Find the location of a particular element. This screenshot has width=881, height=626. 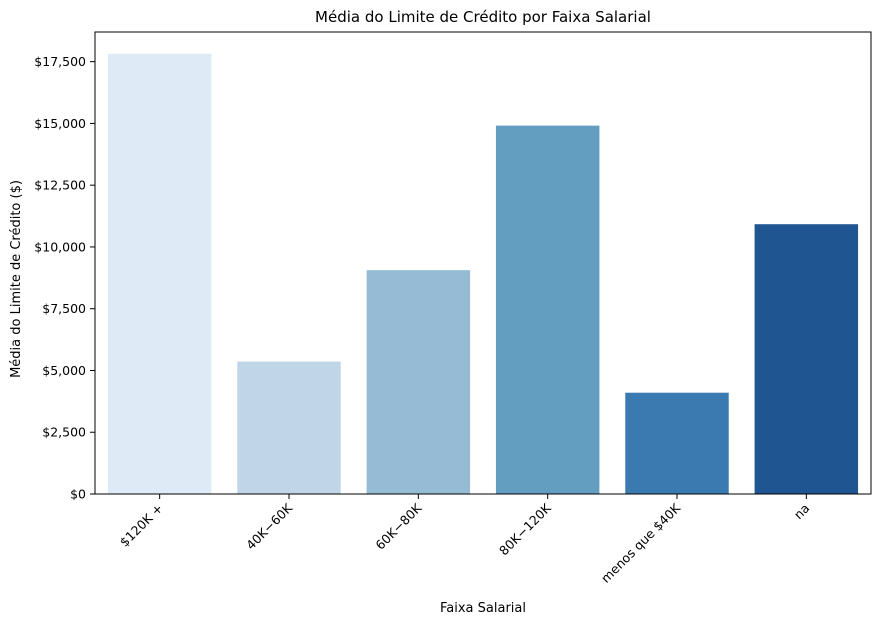

y-tick-label: $10,000 is located at coordinates (60, 246).